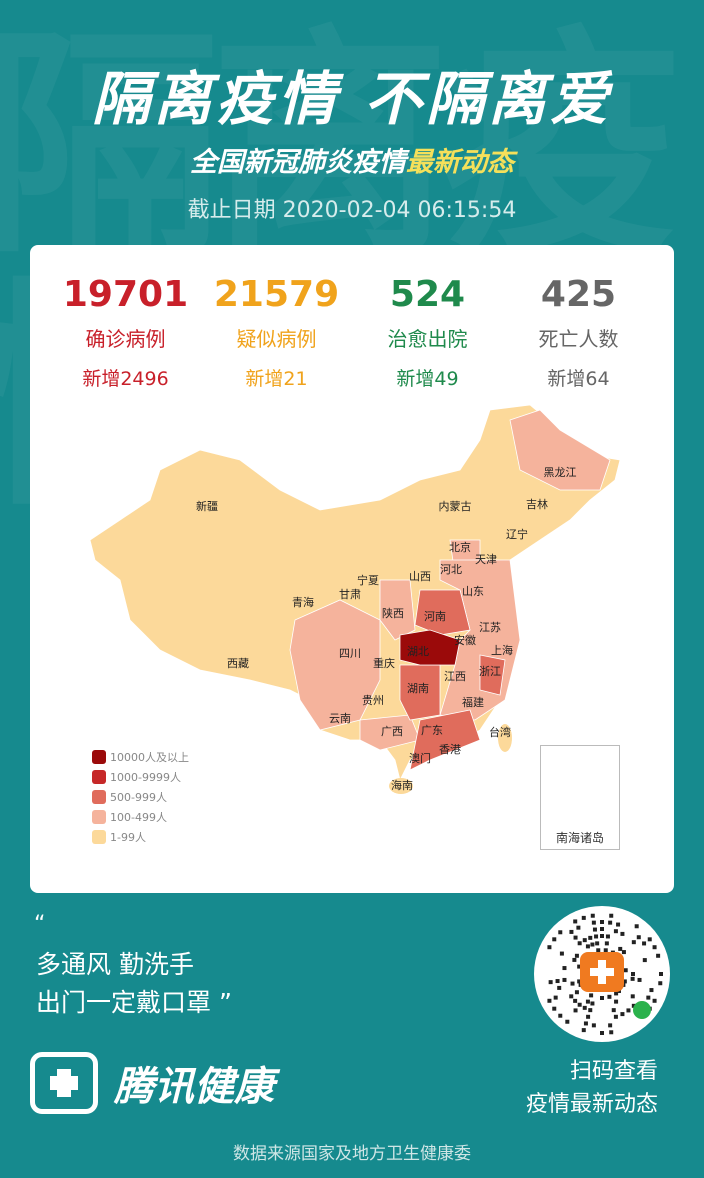 This screenshot has width=704, height=1178. Describe the element at coordinates (128, 837) in the screenshot. I see `legend-label: 1-99人` at that location.